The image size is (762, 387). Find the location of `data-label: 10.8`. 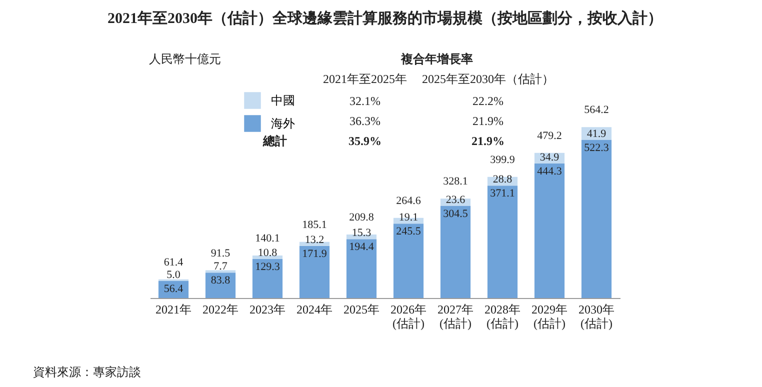

data-label: 10.8 is located at coordinates (268, 252).